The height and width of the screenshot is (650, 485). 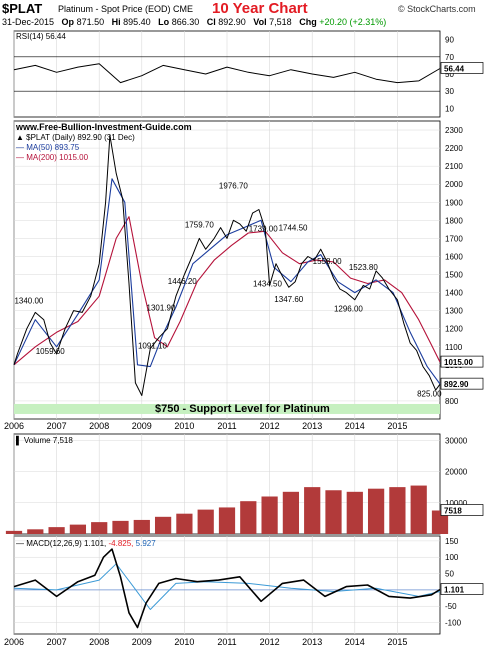 I want to click on price-tick-label: 1500, so click(x=454, y=275).